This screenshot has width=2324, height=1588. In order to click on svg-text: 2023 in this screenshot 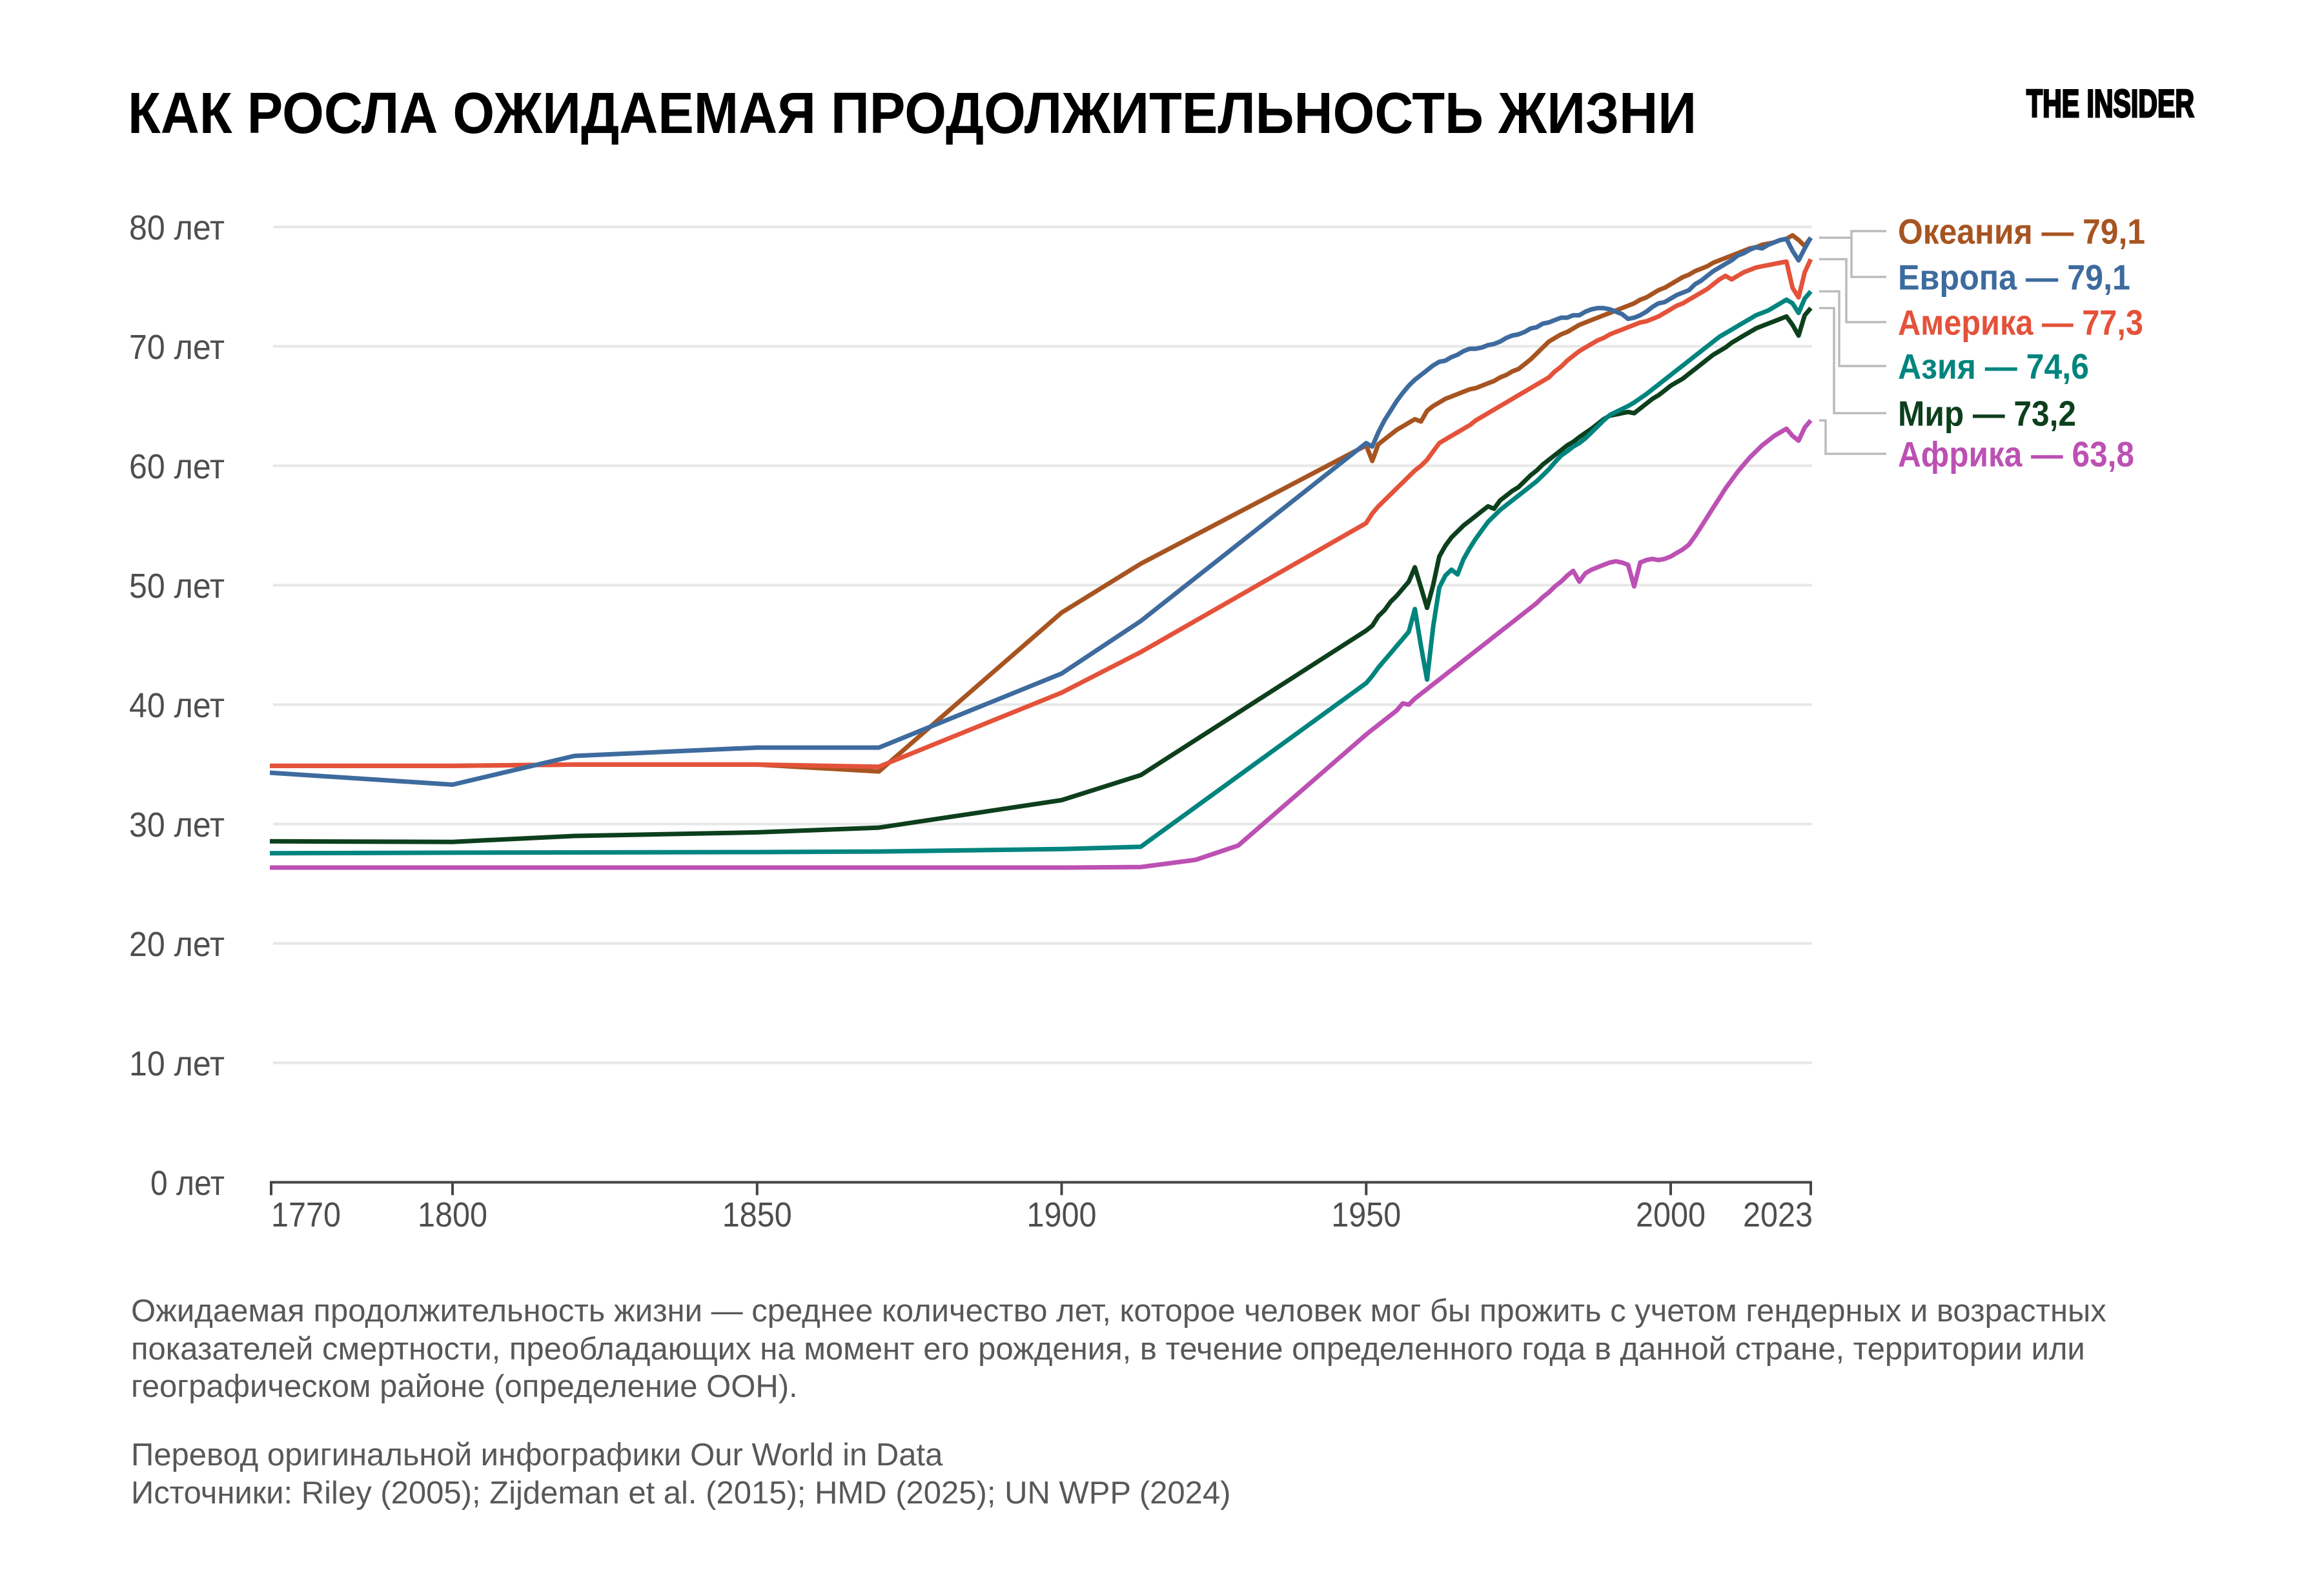, I will do `click(1778, 1215)`.